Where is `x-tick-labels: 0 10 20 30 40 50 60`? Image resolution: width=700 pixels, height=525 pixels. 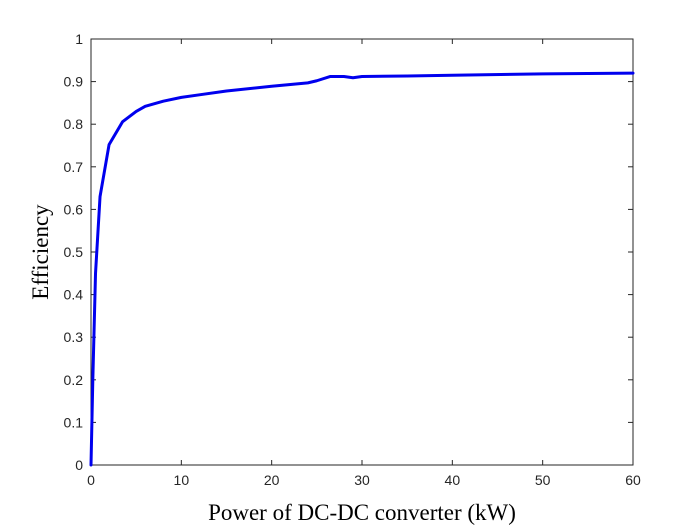 x-tick-labels: 0 10 20 30 40 50 60 is located at coordinates (364, 480).